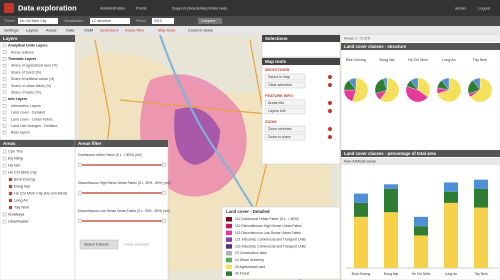  Describe the element at coordinates (276, 103) in the screenshot. I see `tool-label: Areas info` at that location.